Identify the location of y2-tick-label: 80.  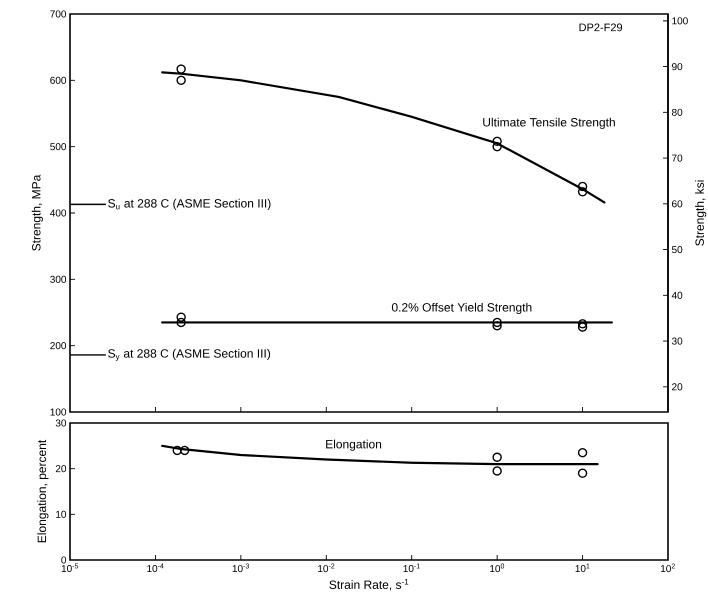
(677, 112).